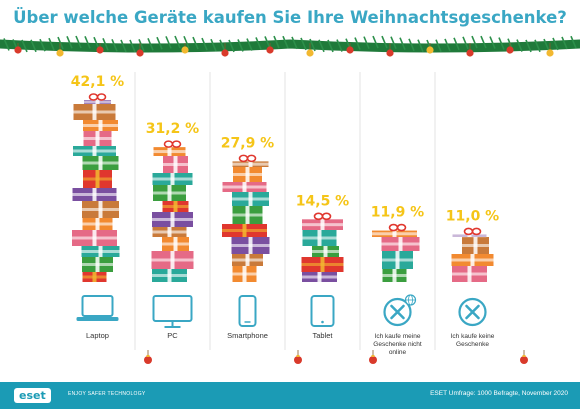 This screenshot has width=580, height=409. Describe the element at coordinates (472, 216) in the screenshot. I see `value-label: 11,0 %` at that location.